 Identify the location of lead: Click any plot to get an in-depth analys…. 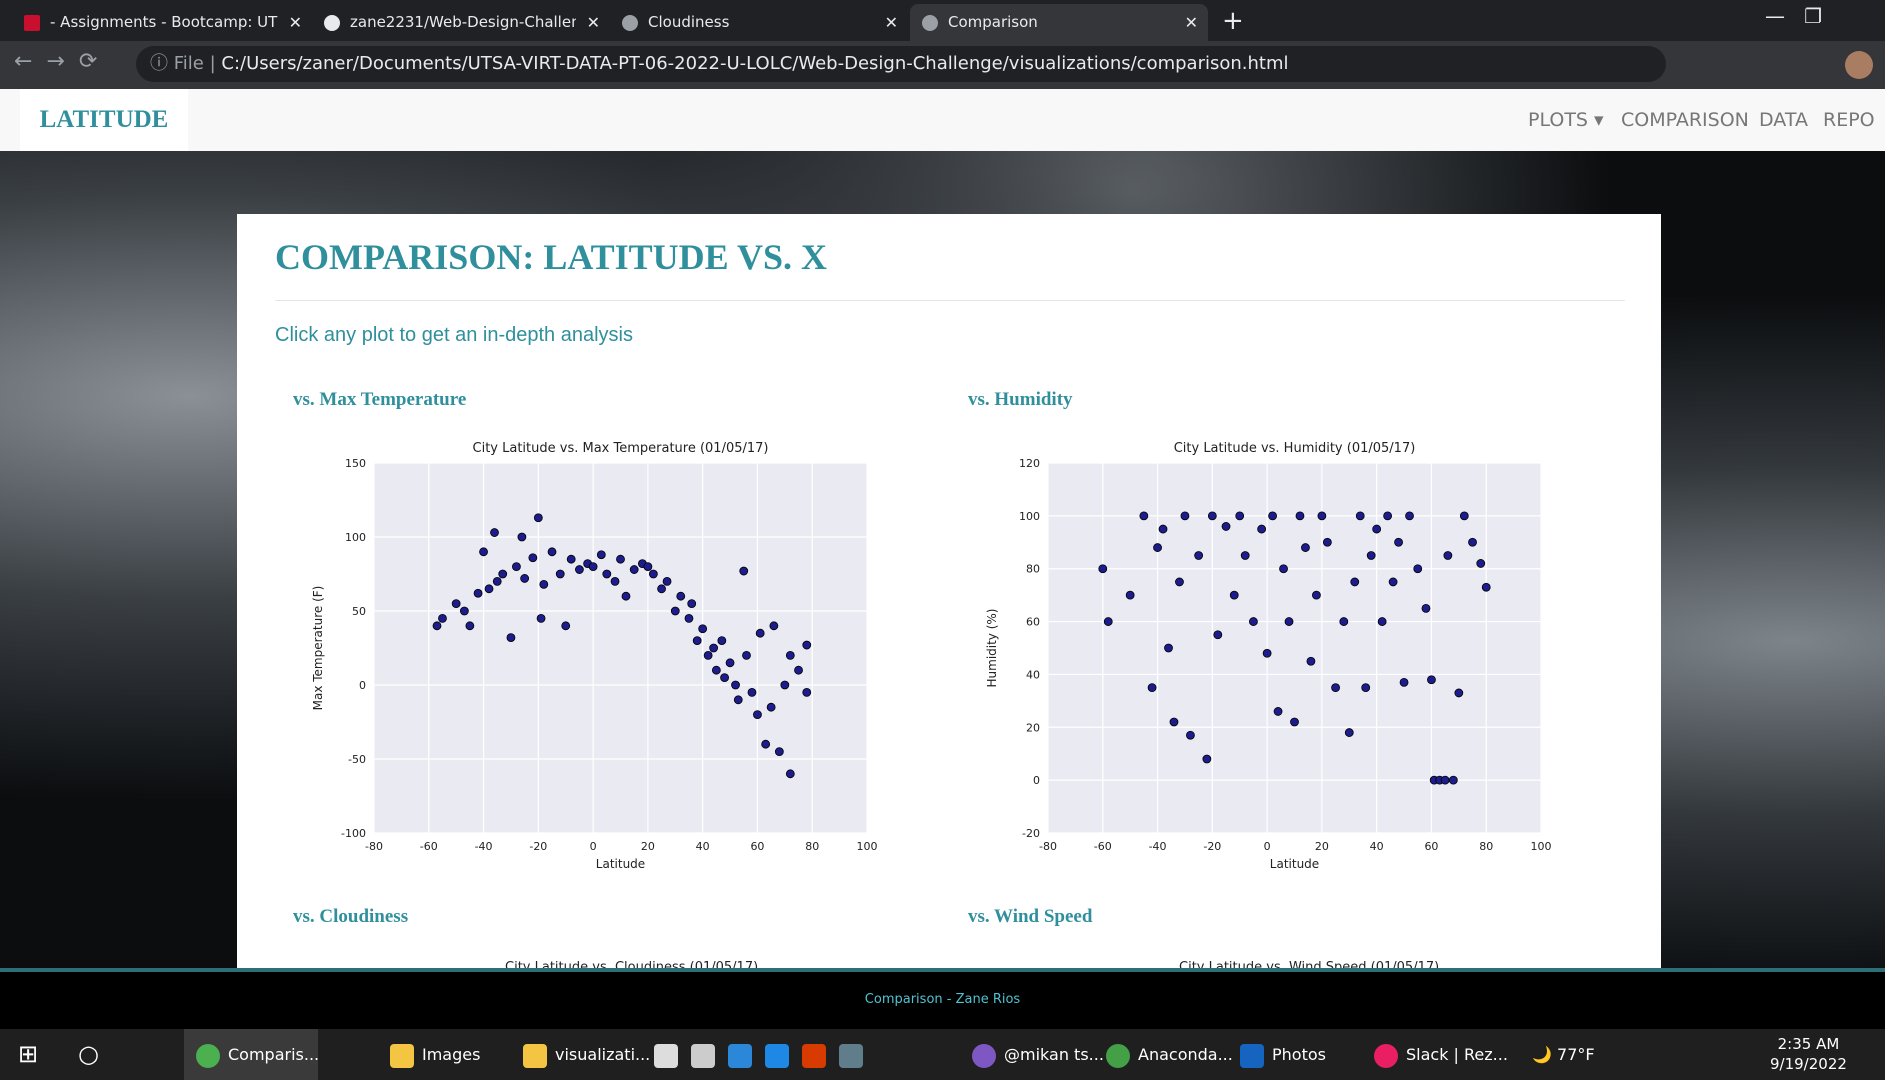
(454, 335).